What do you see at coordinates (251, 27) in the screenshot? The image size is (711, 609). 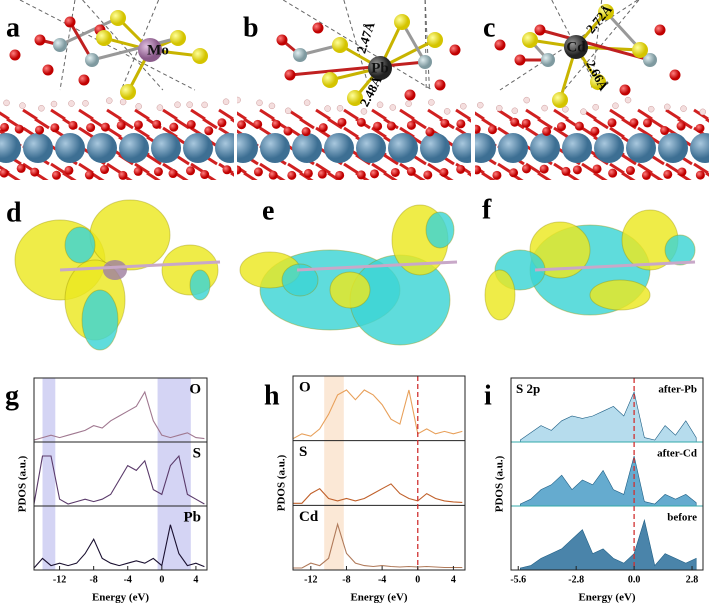 I see `panel-letter: b` at bounding box center [251, 27].